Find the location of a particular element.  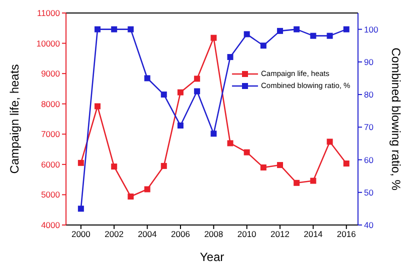

x-tick-label: 2006 is located at coordinates (180, 234).